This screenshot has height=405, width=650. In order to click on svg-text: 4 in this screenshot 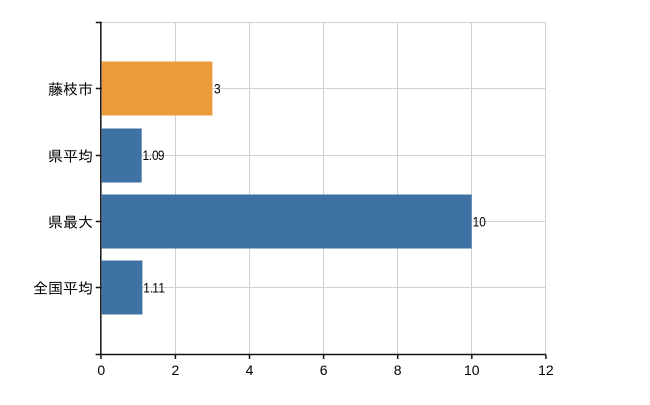, I will do `click(250, 370)`.